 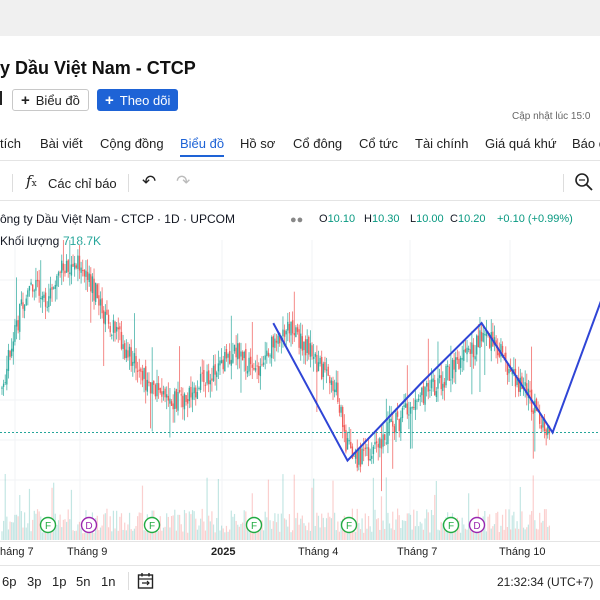 What do you see at coordinates (521, 143) in the screenshot?
I see `tab-price-history: Giá quá khứ` at bounding box center [521, 143].